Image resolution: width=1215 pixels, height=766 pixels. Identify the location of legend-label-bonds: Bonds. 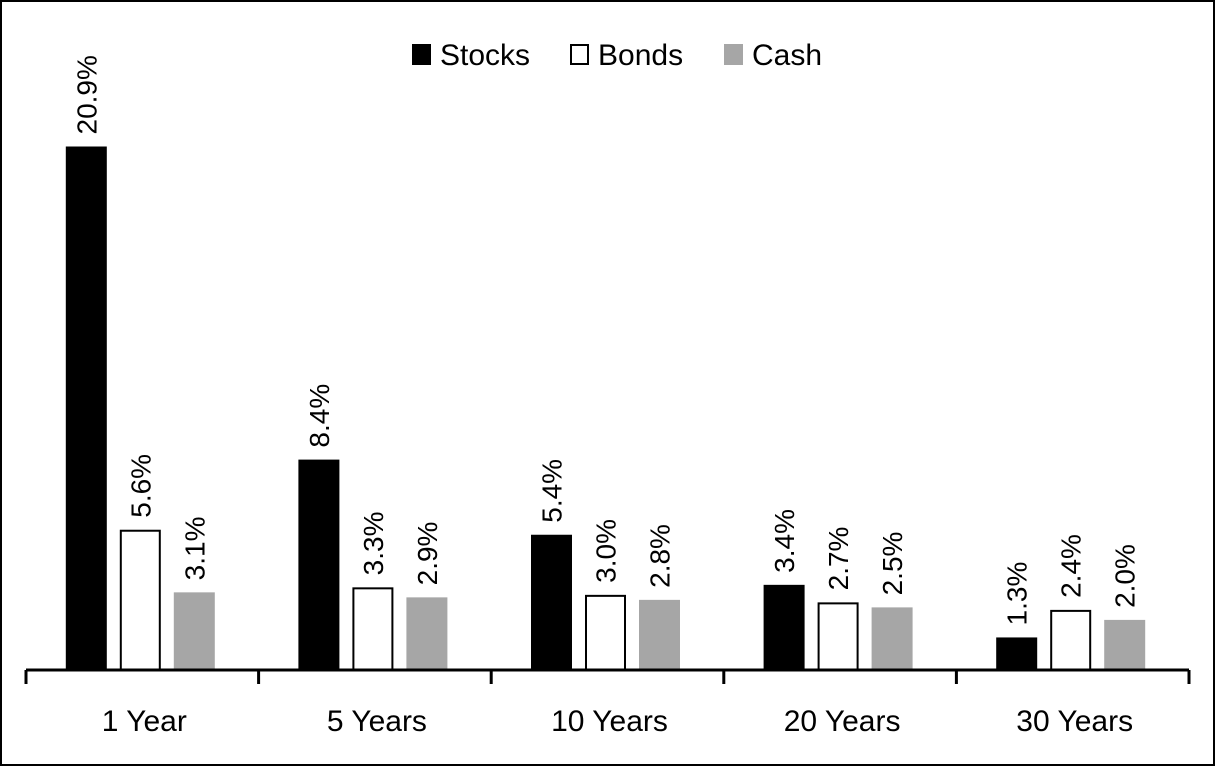
(640, 55).